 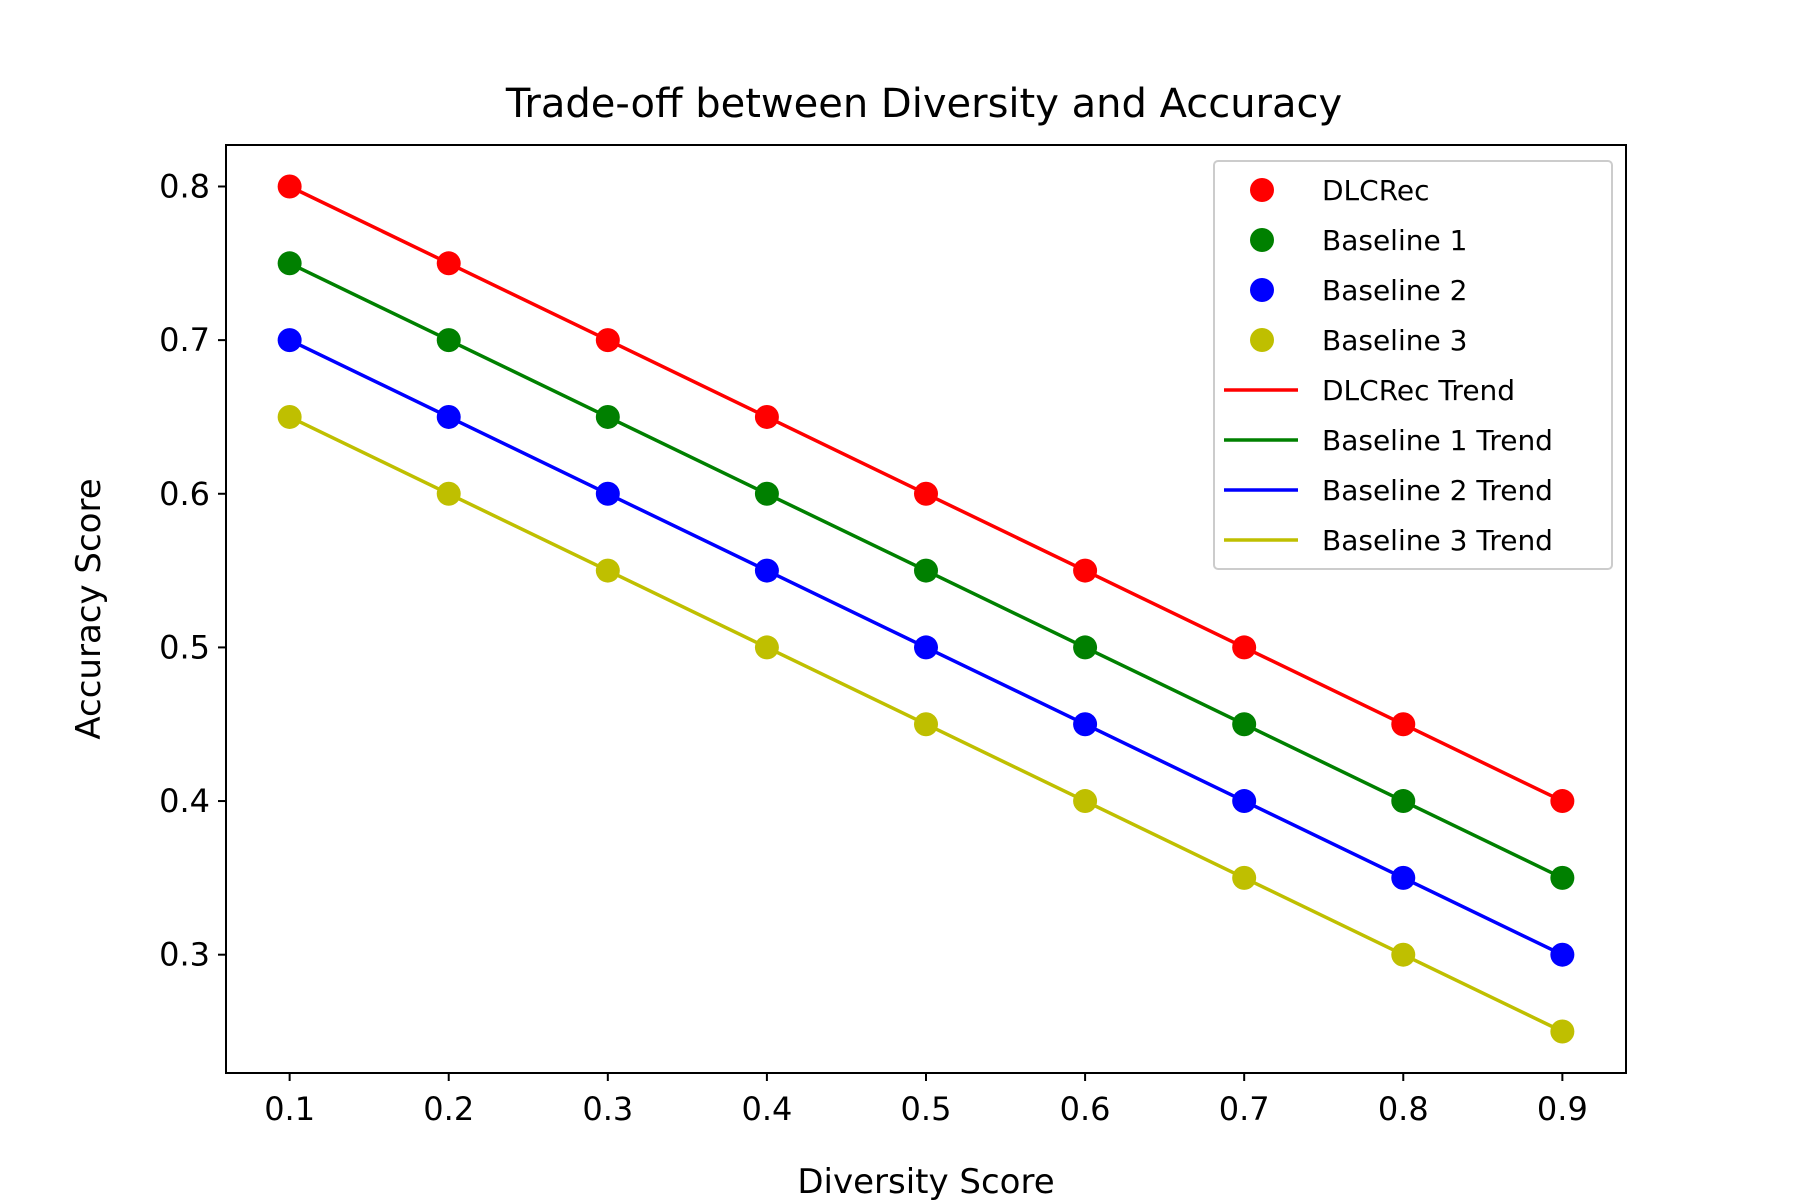 I want to click on legend-box, so click(x=1413, y=365).